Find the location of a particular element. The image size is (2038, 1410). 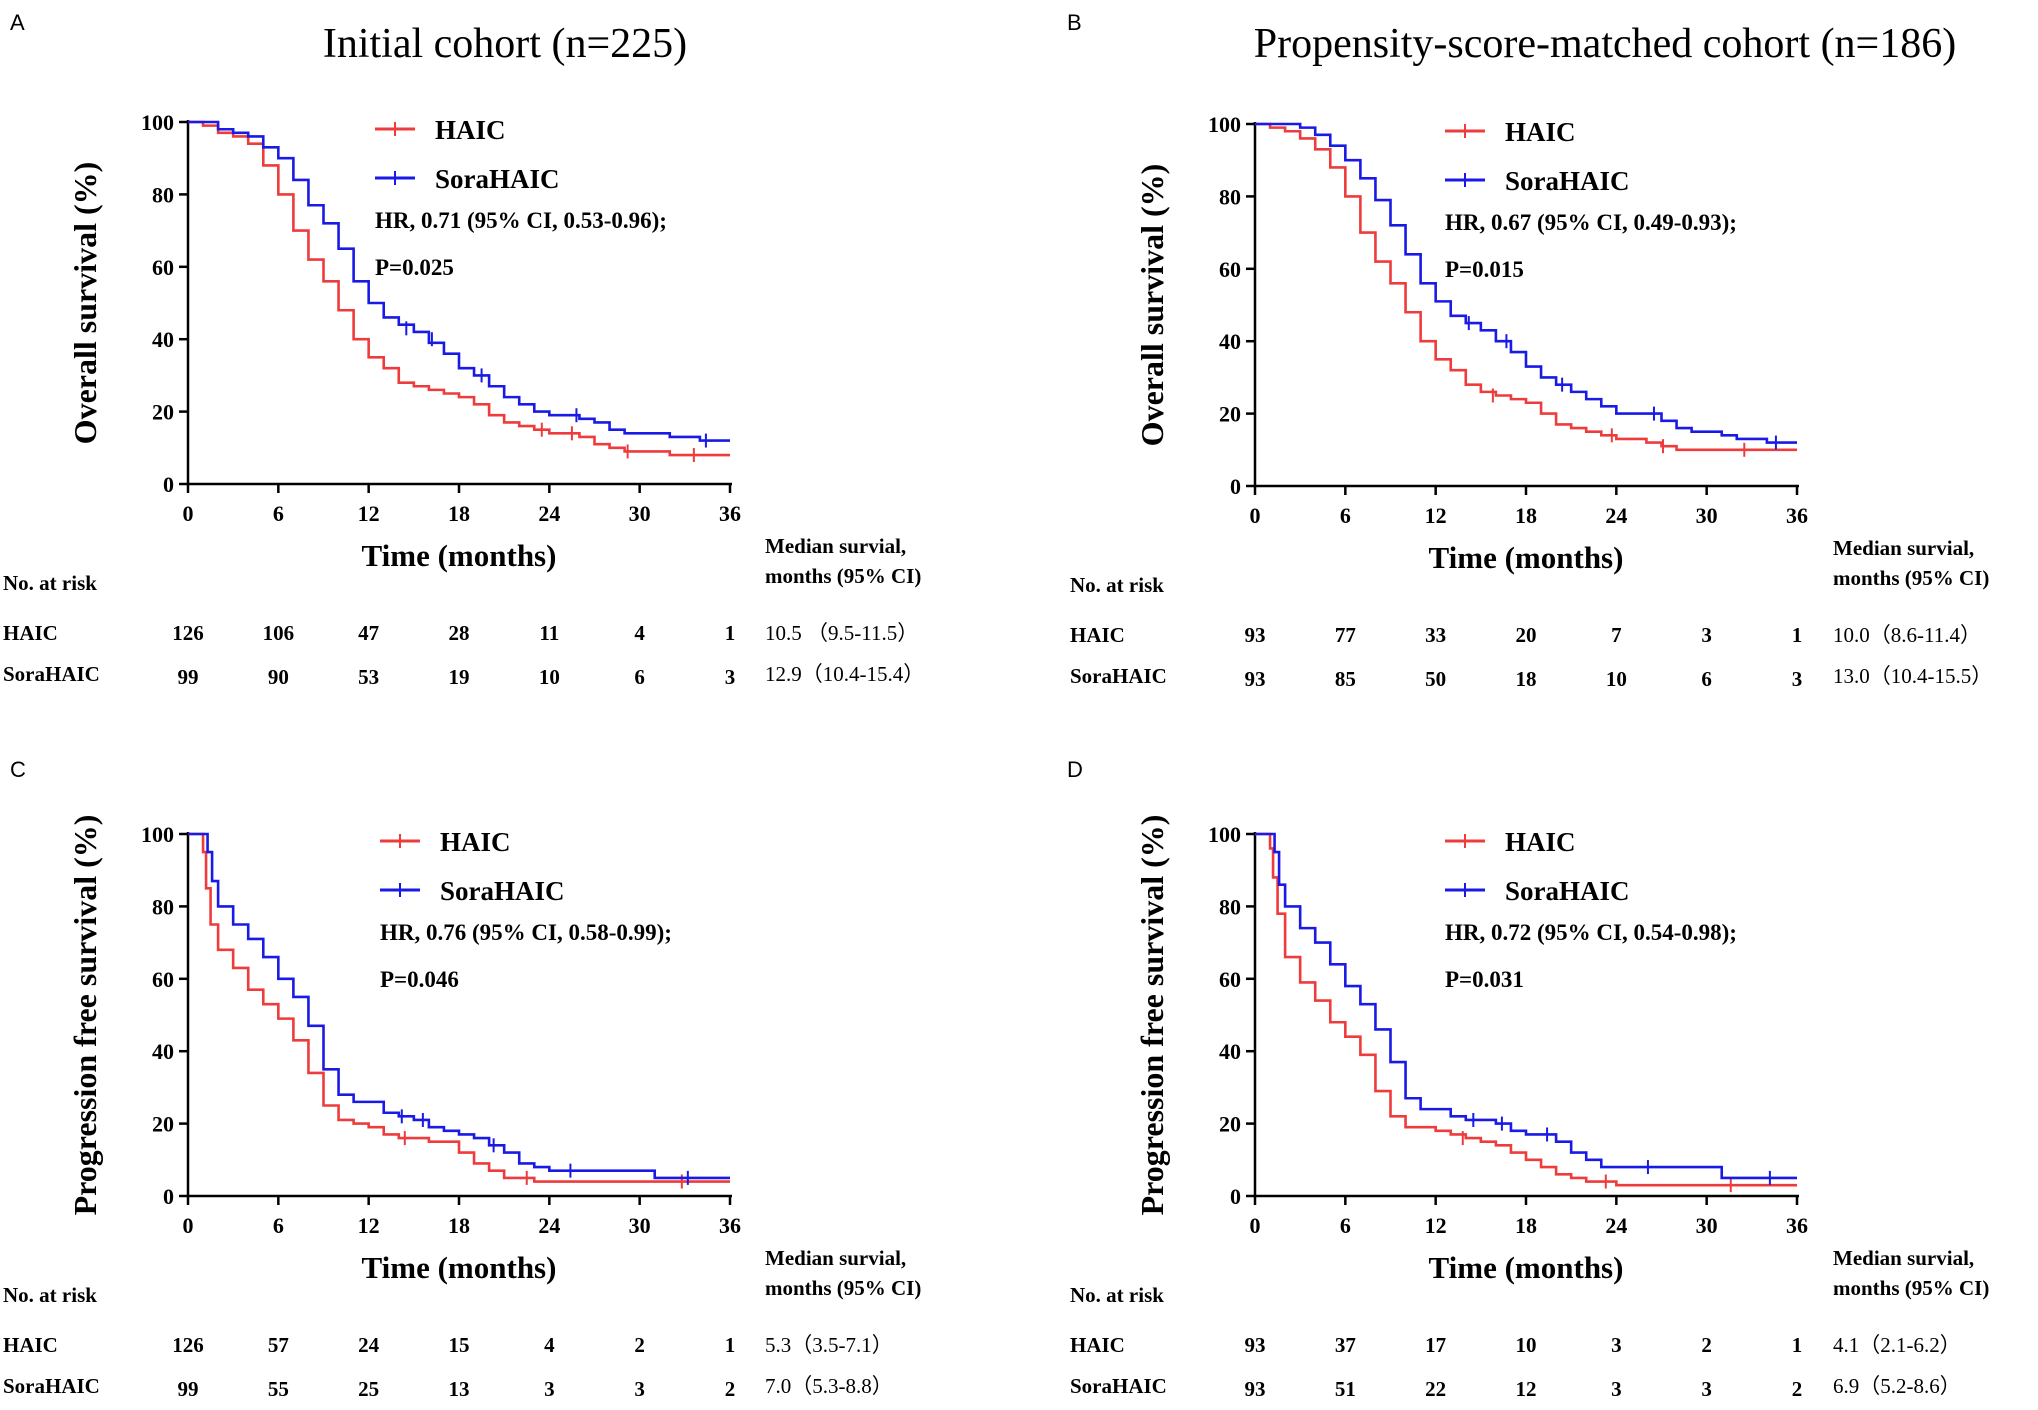

panel-letter: A is located at coordinates (17, 22).